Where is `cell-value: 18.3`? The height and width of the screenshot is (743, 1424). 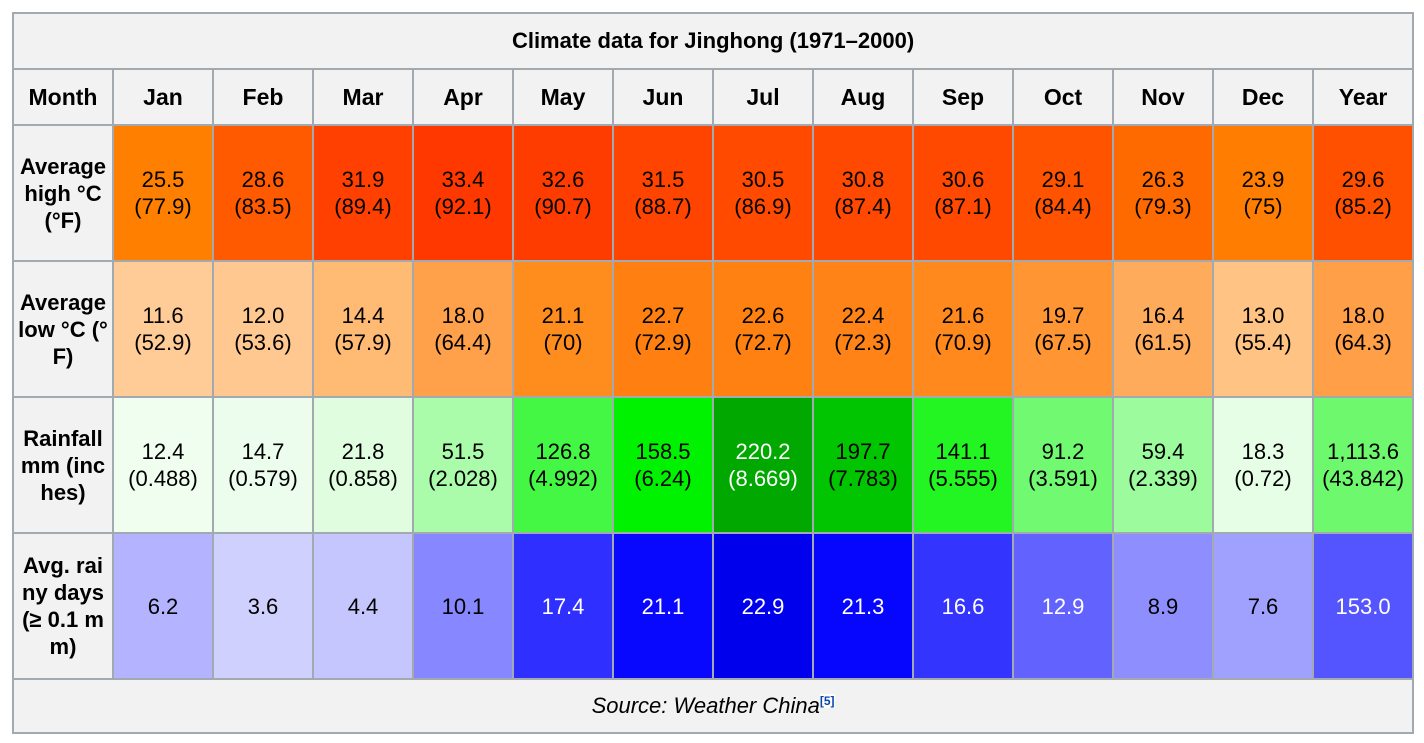 cell-value: 18.3 is located at coordinates (1263, 451).